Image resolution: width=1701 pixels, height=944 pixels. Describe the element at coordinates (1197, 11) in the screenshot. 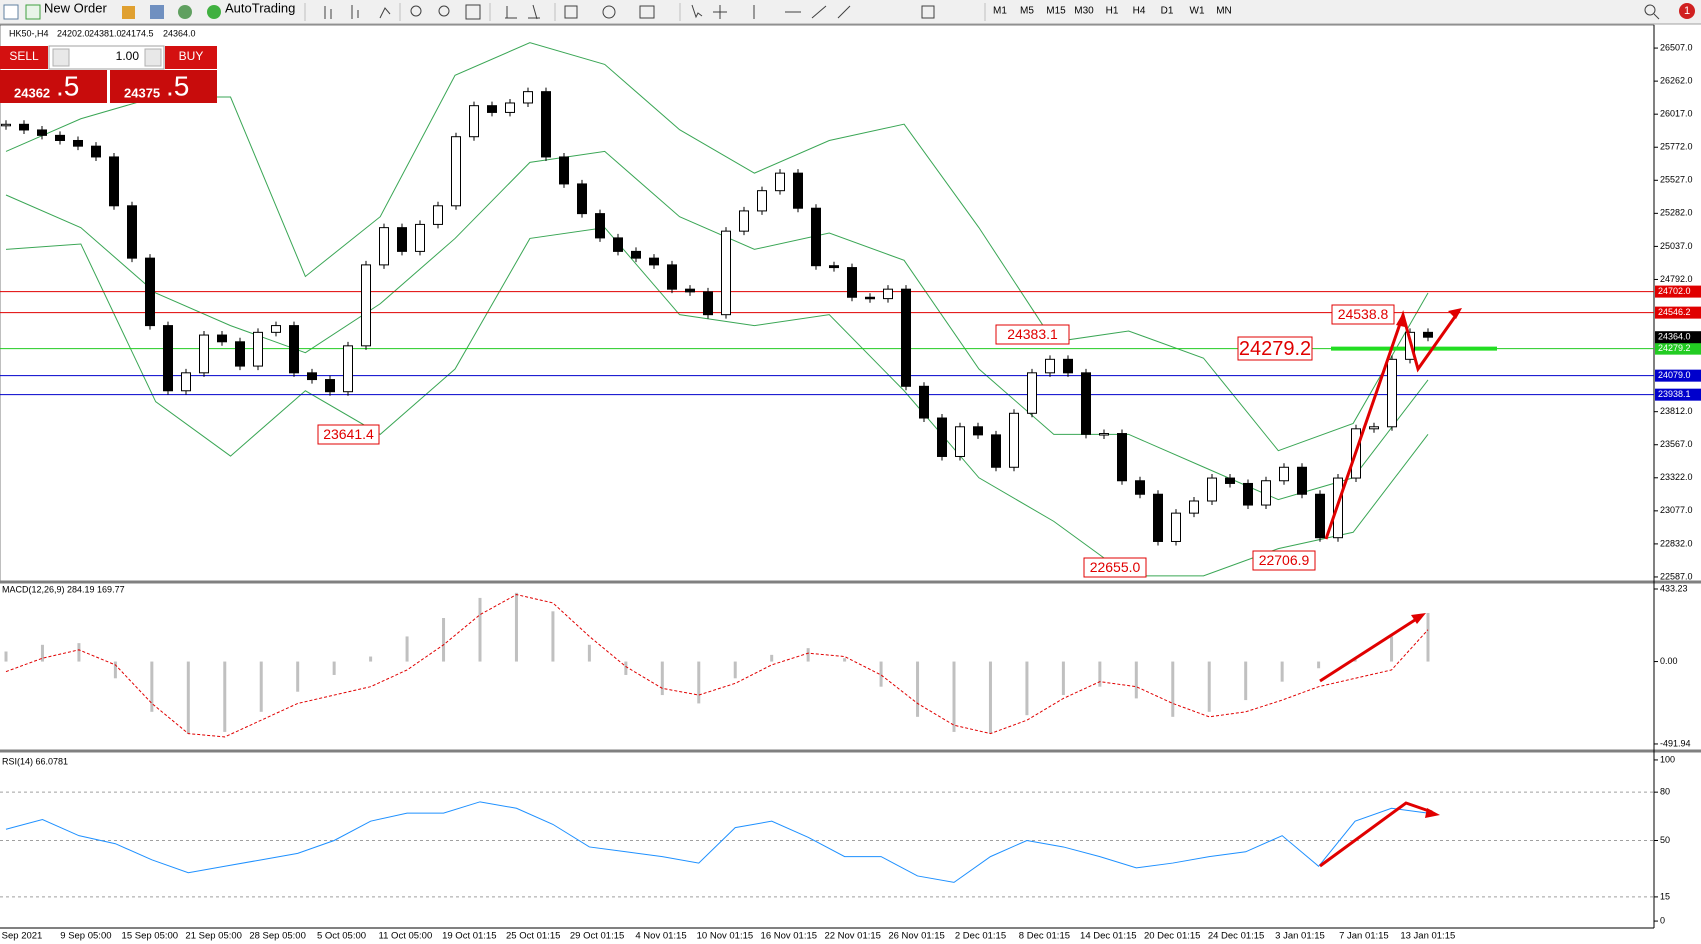

I see `timeframe-button: W1` at that location.